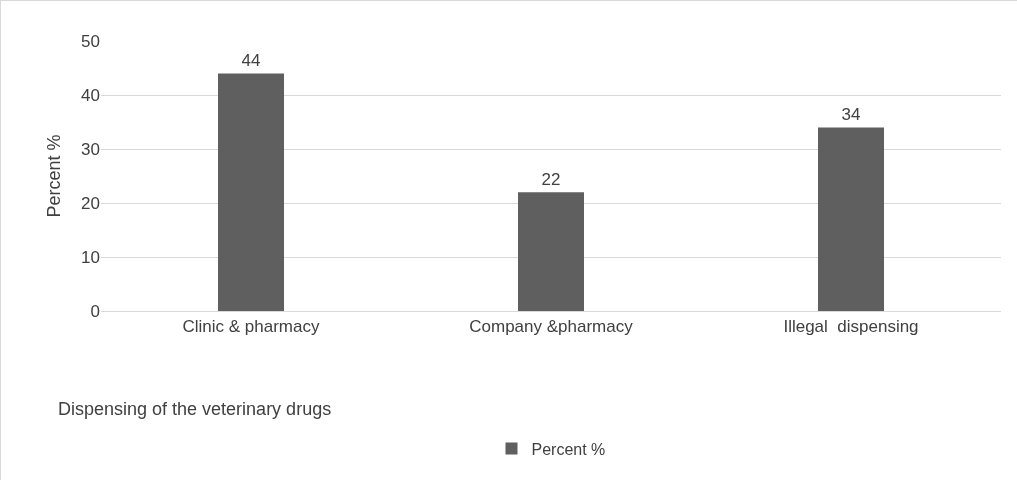 The image size is (1017, 480). Describe the element at coordinates (568, 449) in the screenshot. I see `legend-label: Percent %` at that location.